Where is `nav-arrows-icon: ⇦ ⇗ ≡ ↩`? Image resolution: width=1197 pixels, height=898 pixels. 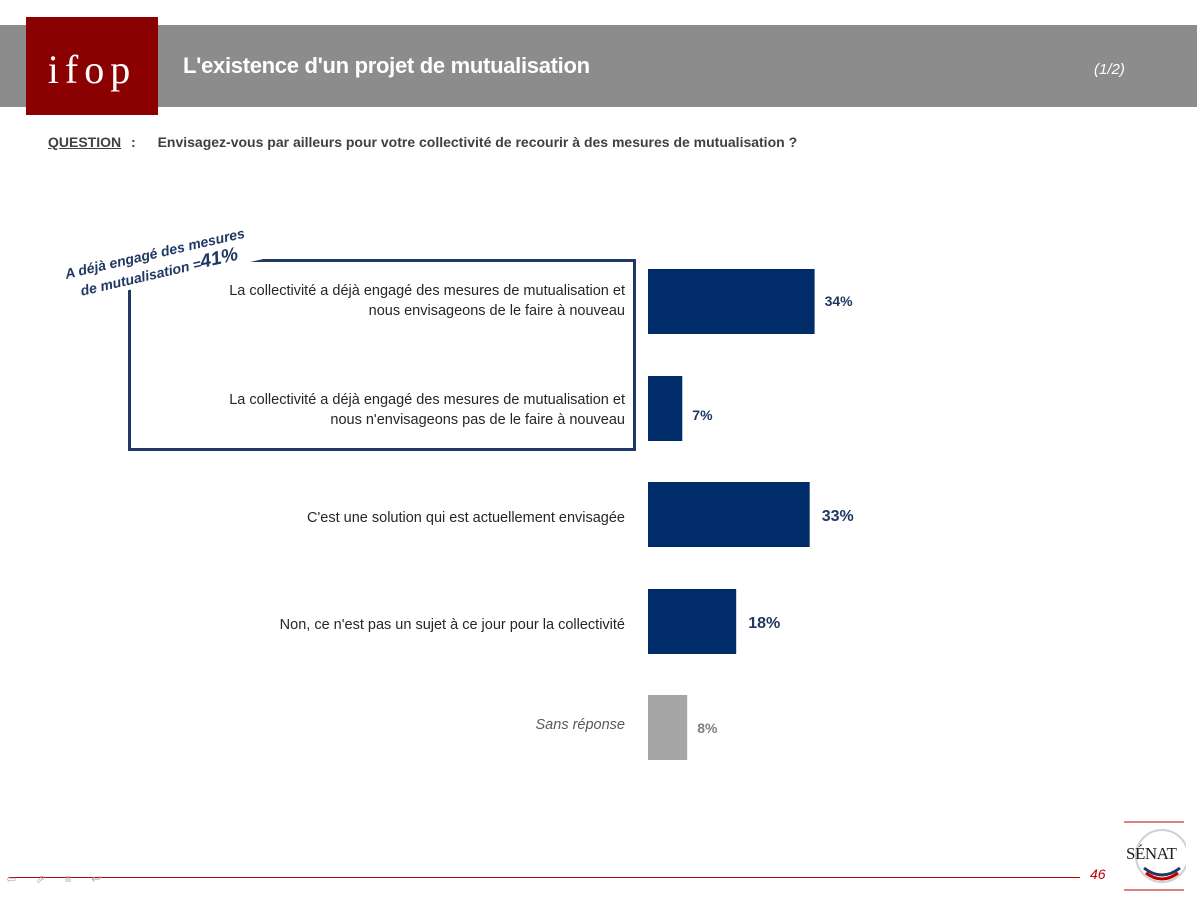 nav-arrows-icon: ⇦ ⇗ ≡ ↩ is located at coordinates (58, 879).